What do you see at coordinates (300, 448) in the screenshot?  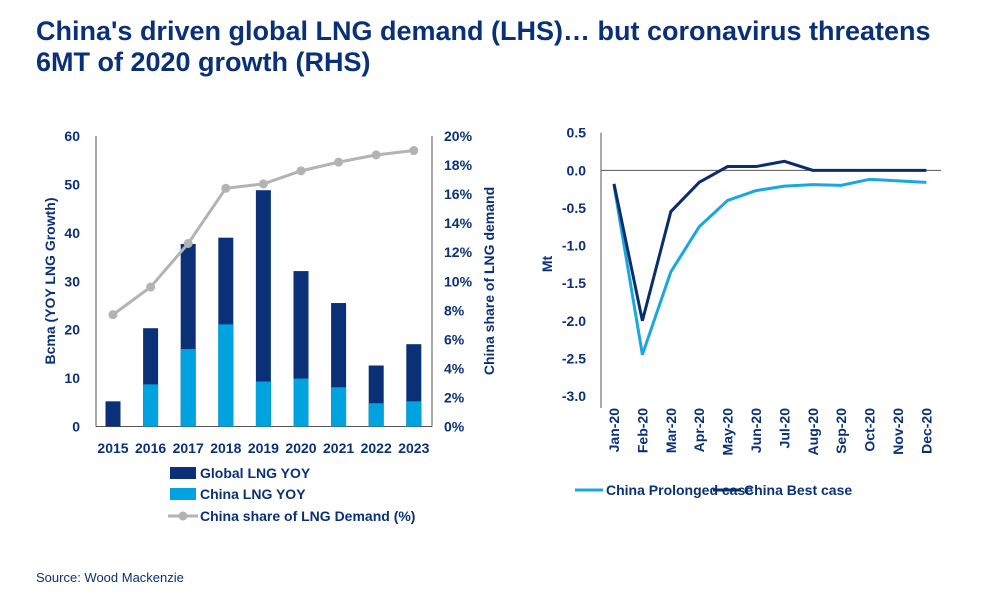 I see `x-tick-label: 2020` at bounding box center [300, 448].